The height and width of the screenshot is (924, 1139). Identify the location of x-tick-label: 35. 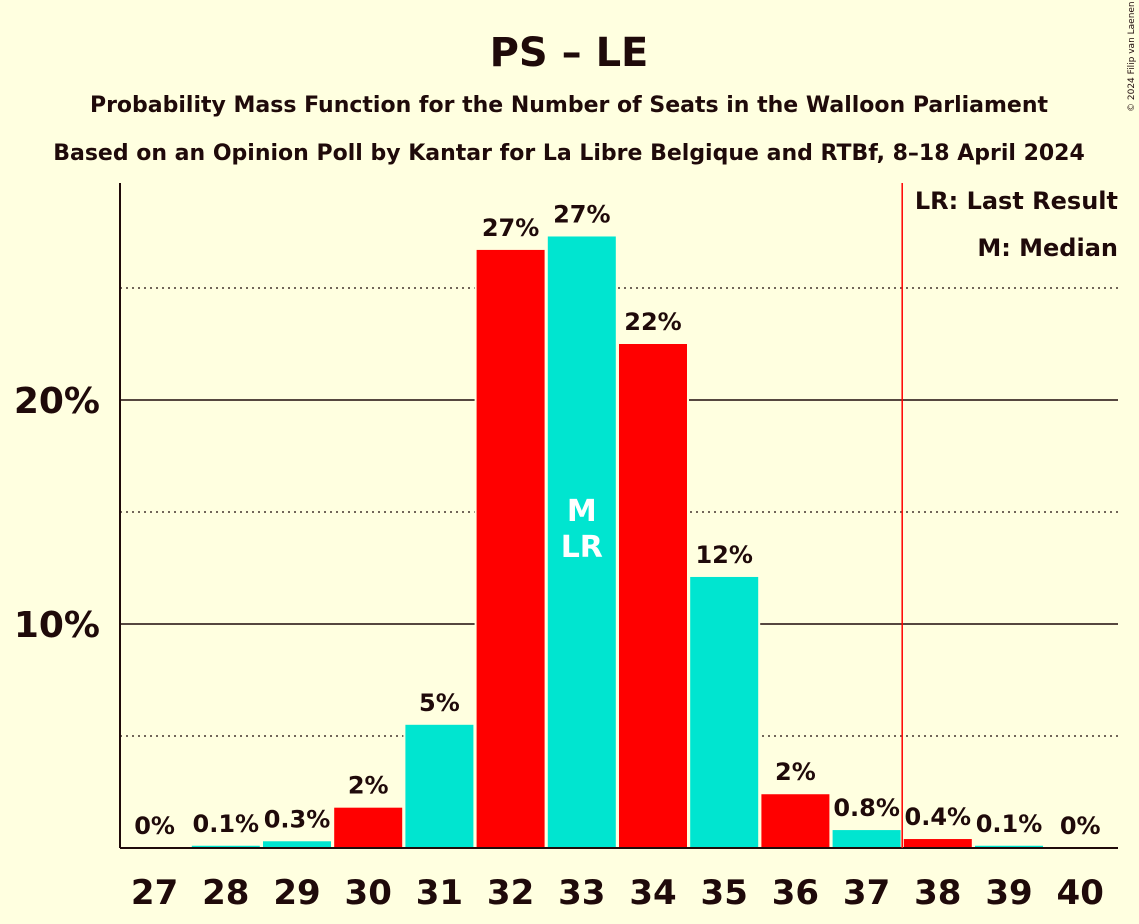
(724, 893).